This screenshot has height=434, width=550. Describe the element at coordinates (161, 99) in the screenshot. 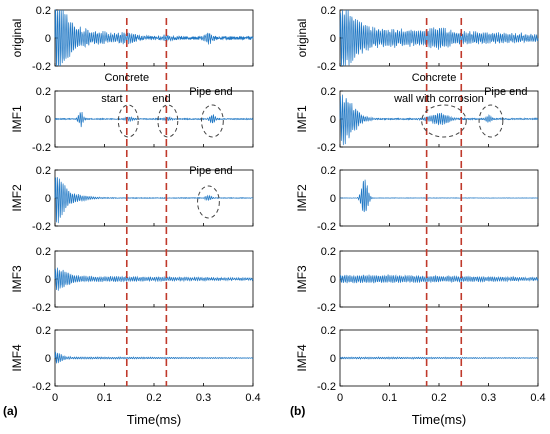

I see `annotation-label: end` at that location.